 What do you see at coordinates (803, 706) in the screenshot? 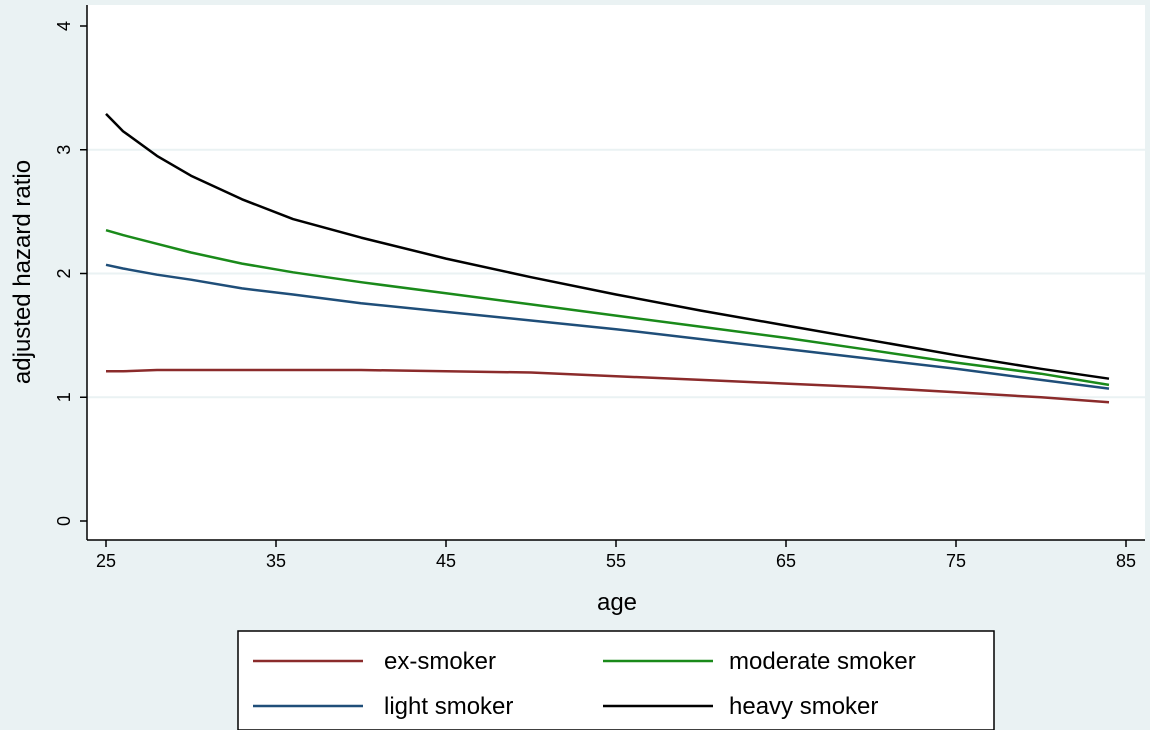
I see `legend-label-heavy-smoker: heavy smoker` at bounding box center [803, 706].